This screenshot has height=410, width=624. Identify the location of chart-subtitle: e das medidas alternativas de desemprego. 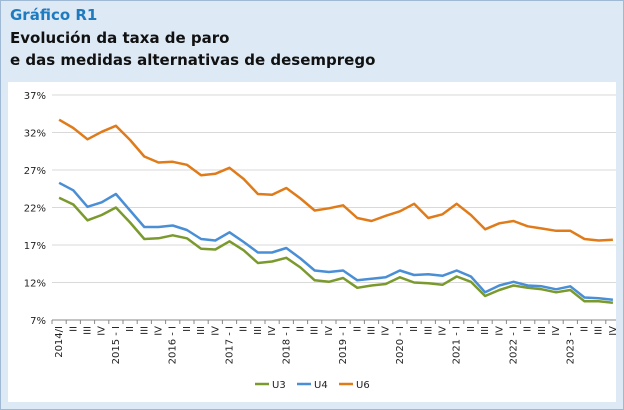
(192, 60).